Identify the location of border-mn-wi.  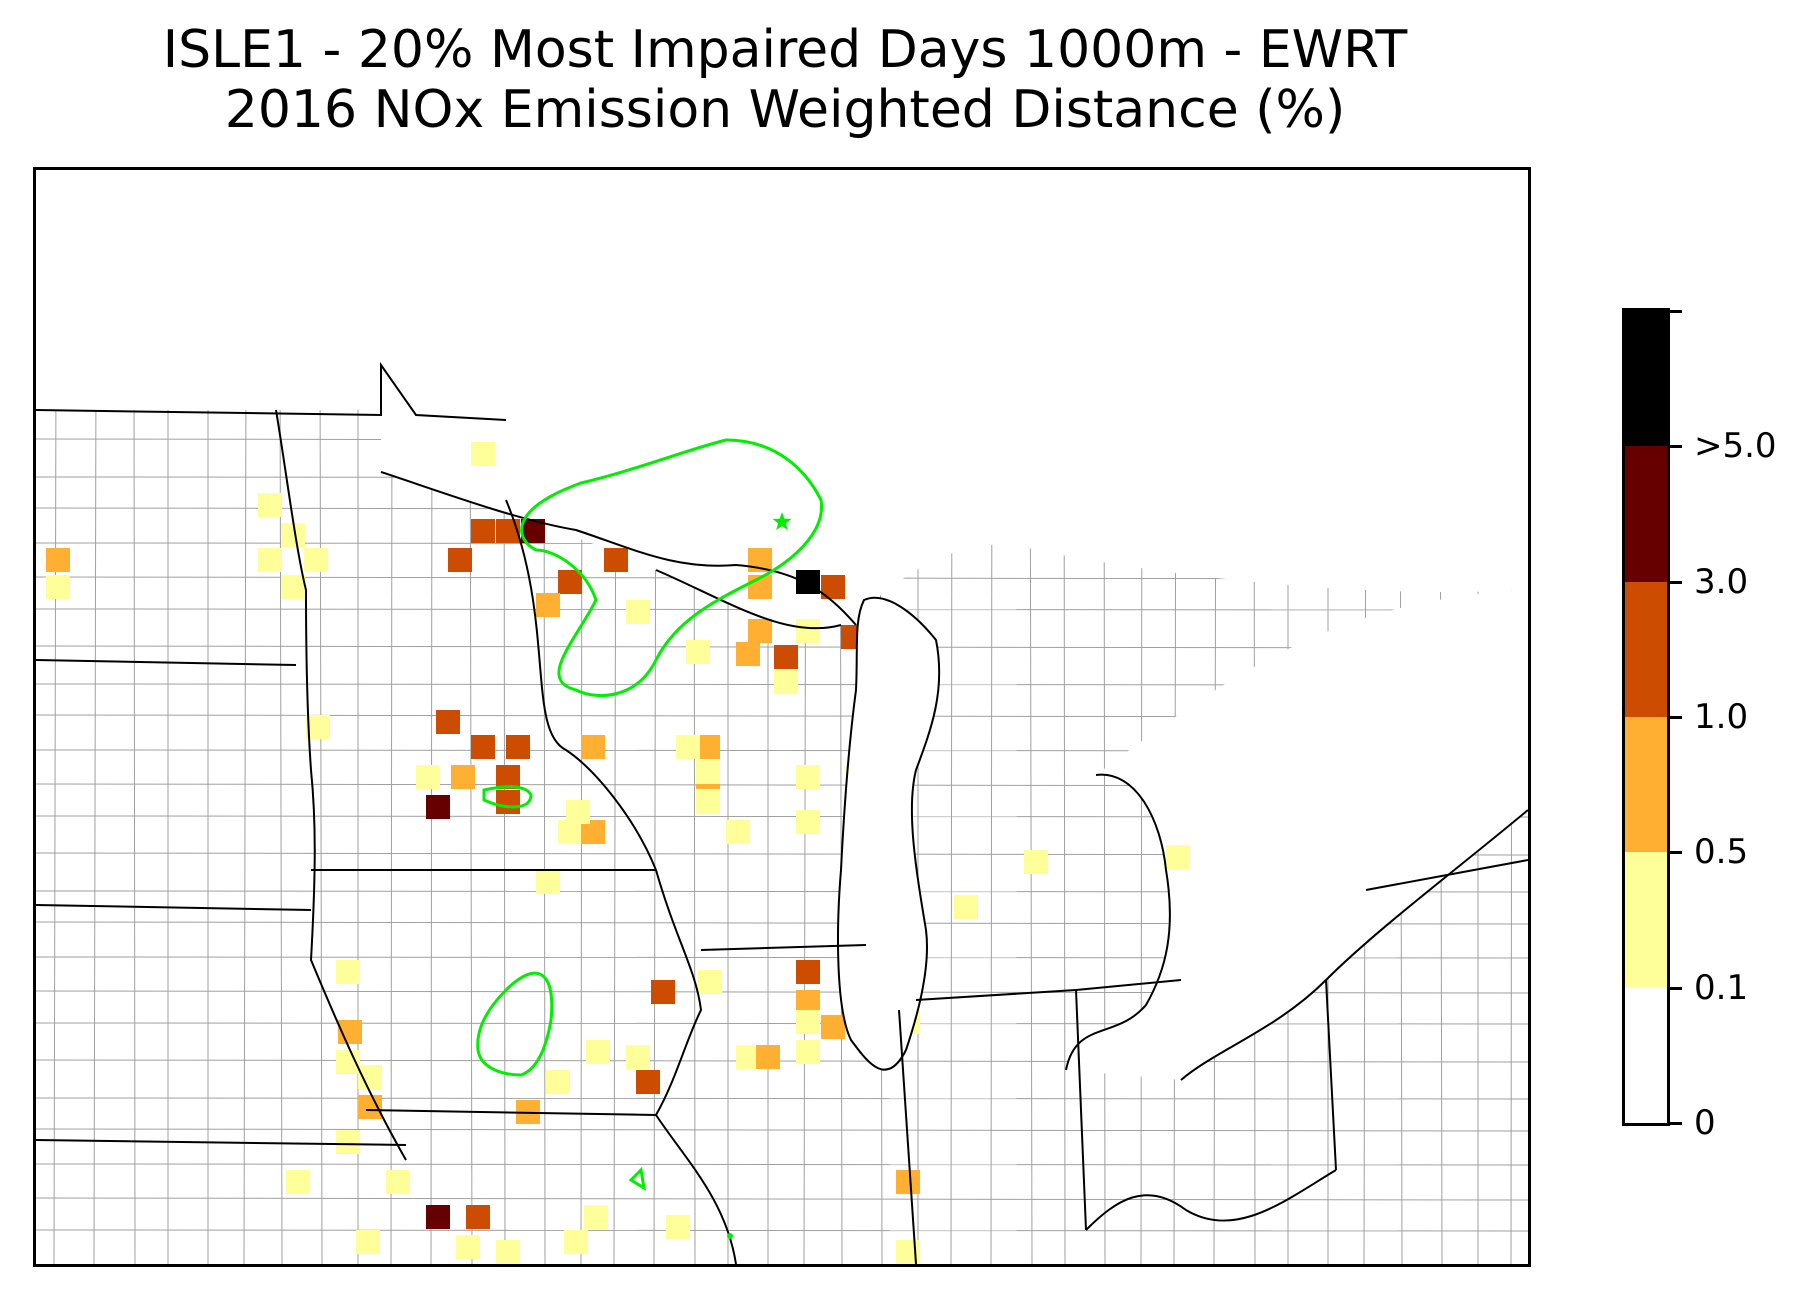
(581, 685).